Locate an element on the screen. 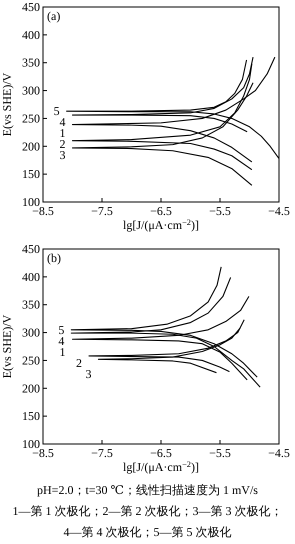  text: 4—第 4 次极化；5—第 5 次极化 is located at coordinates (148, 532).